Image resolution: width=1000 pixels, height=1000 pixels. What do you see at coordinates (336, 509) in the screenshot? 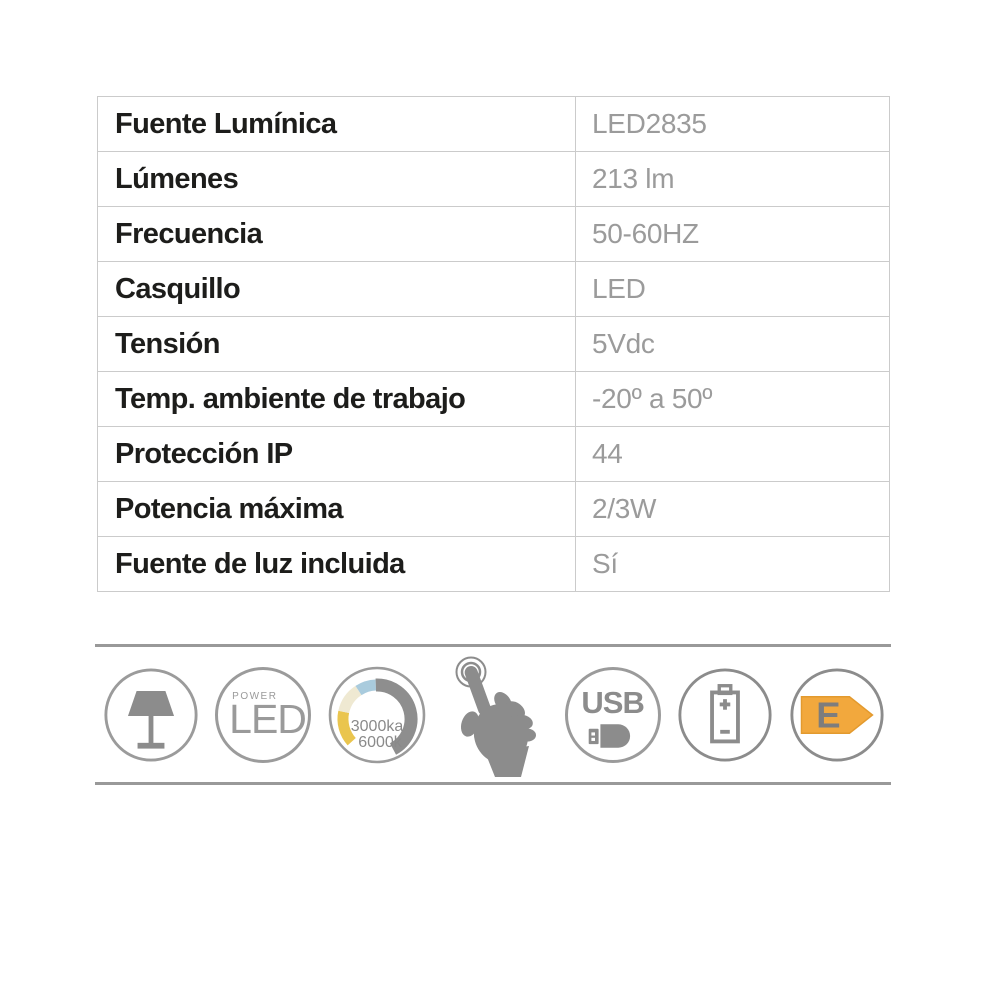
I see `spec-label: Potencia máxima` at bounding box center [336, 509].